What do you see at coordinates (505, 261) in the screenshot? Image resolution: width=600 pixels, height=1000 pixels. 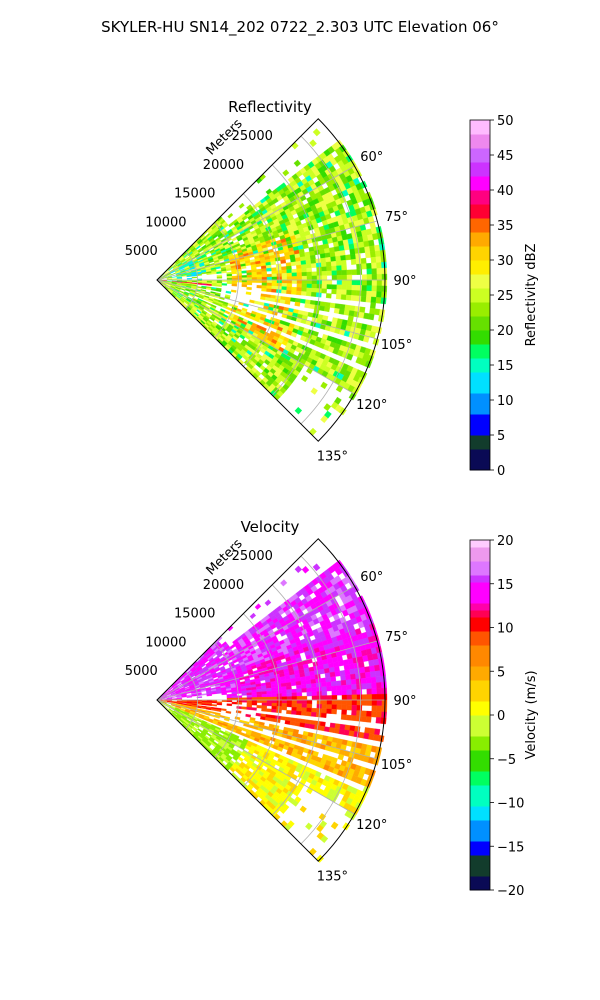 I see `colorbar-tick-label: 30` at bounding box center [505, 261].